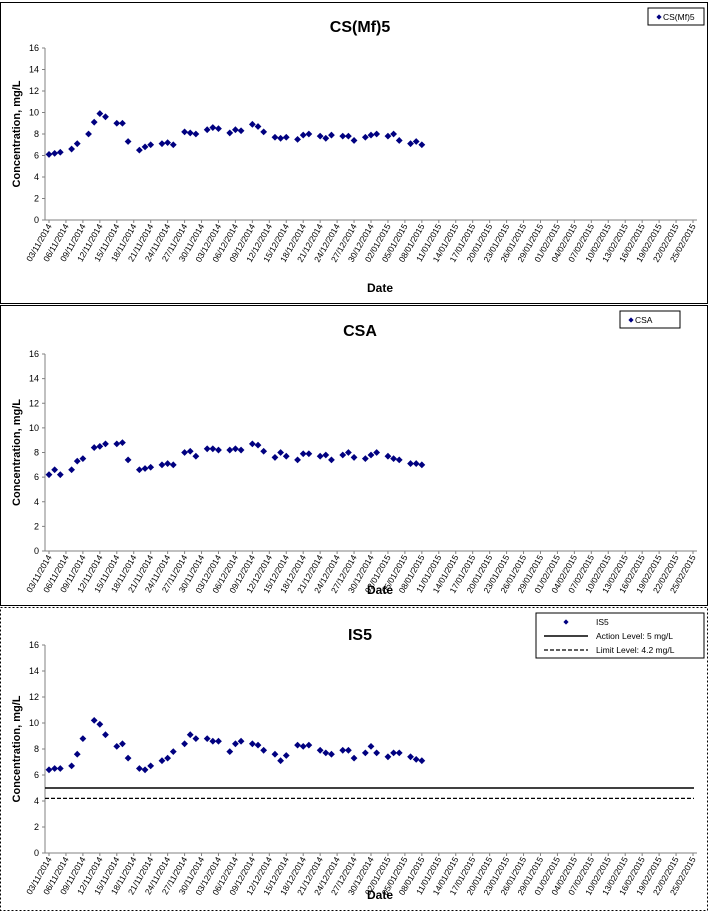  I want to click on chart-title: CSA, so click(360, 331).